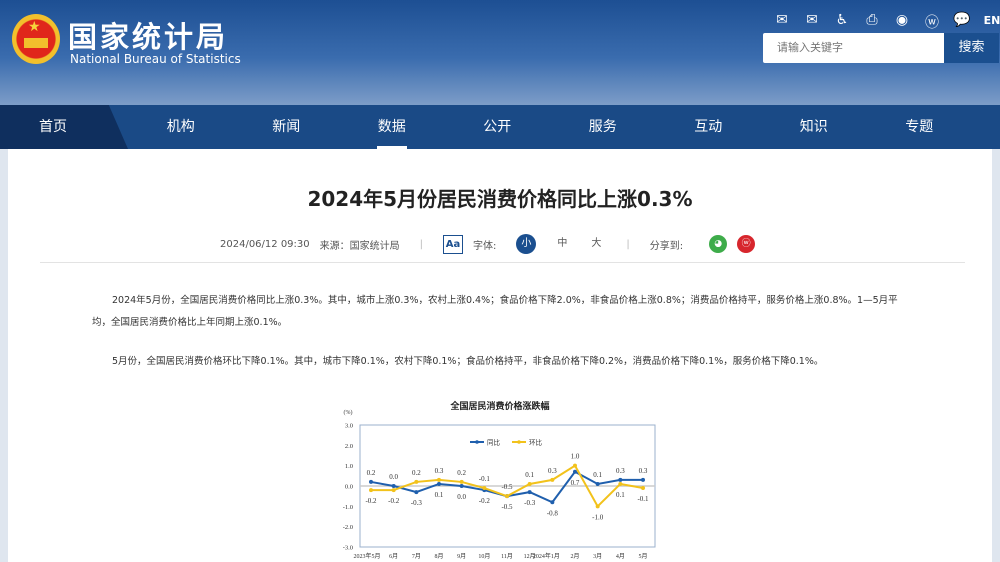  What do you see at coordinates (349, 466) in the screenshot?
I see `y-tick-label: 1.0` at bounding box center [349, 466].